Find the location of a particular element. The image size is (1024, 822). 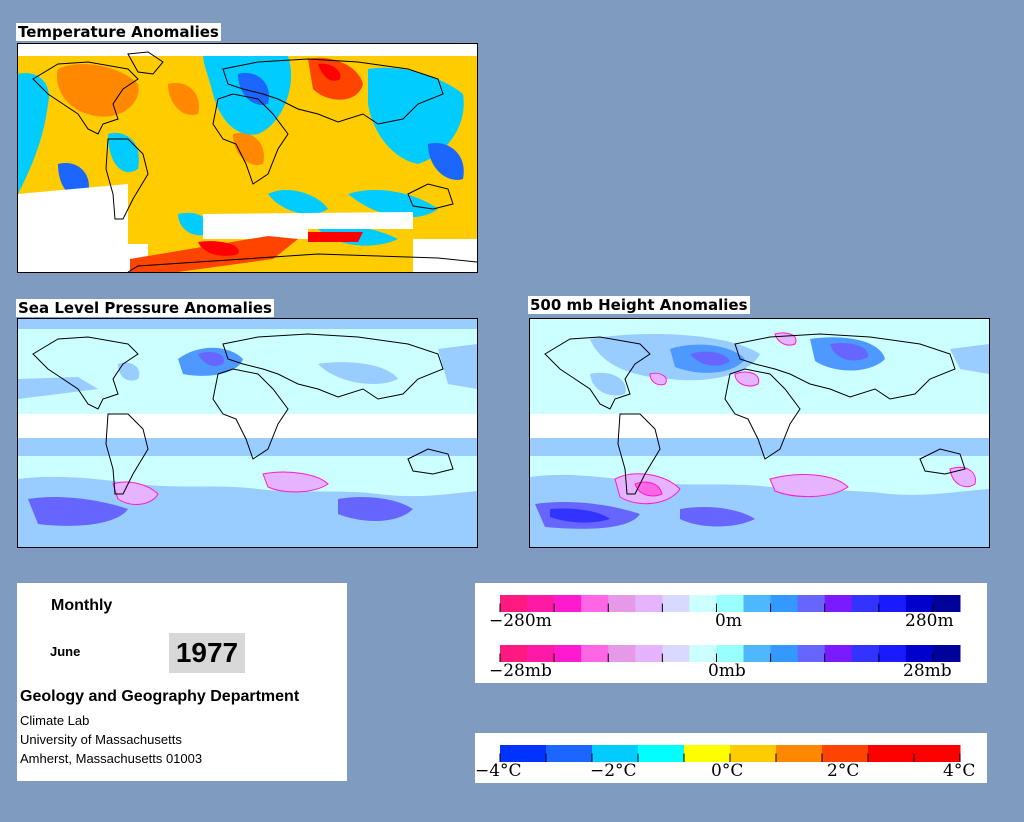

anomaly-color-legend: −280m 0m 280m −28mb 0mb 28mb is located at coordinates (731, 633).